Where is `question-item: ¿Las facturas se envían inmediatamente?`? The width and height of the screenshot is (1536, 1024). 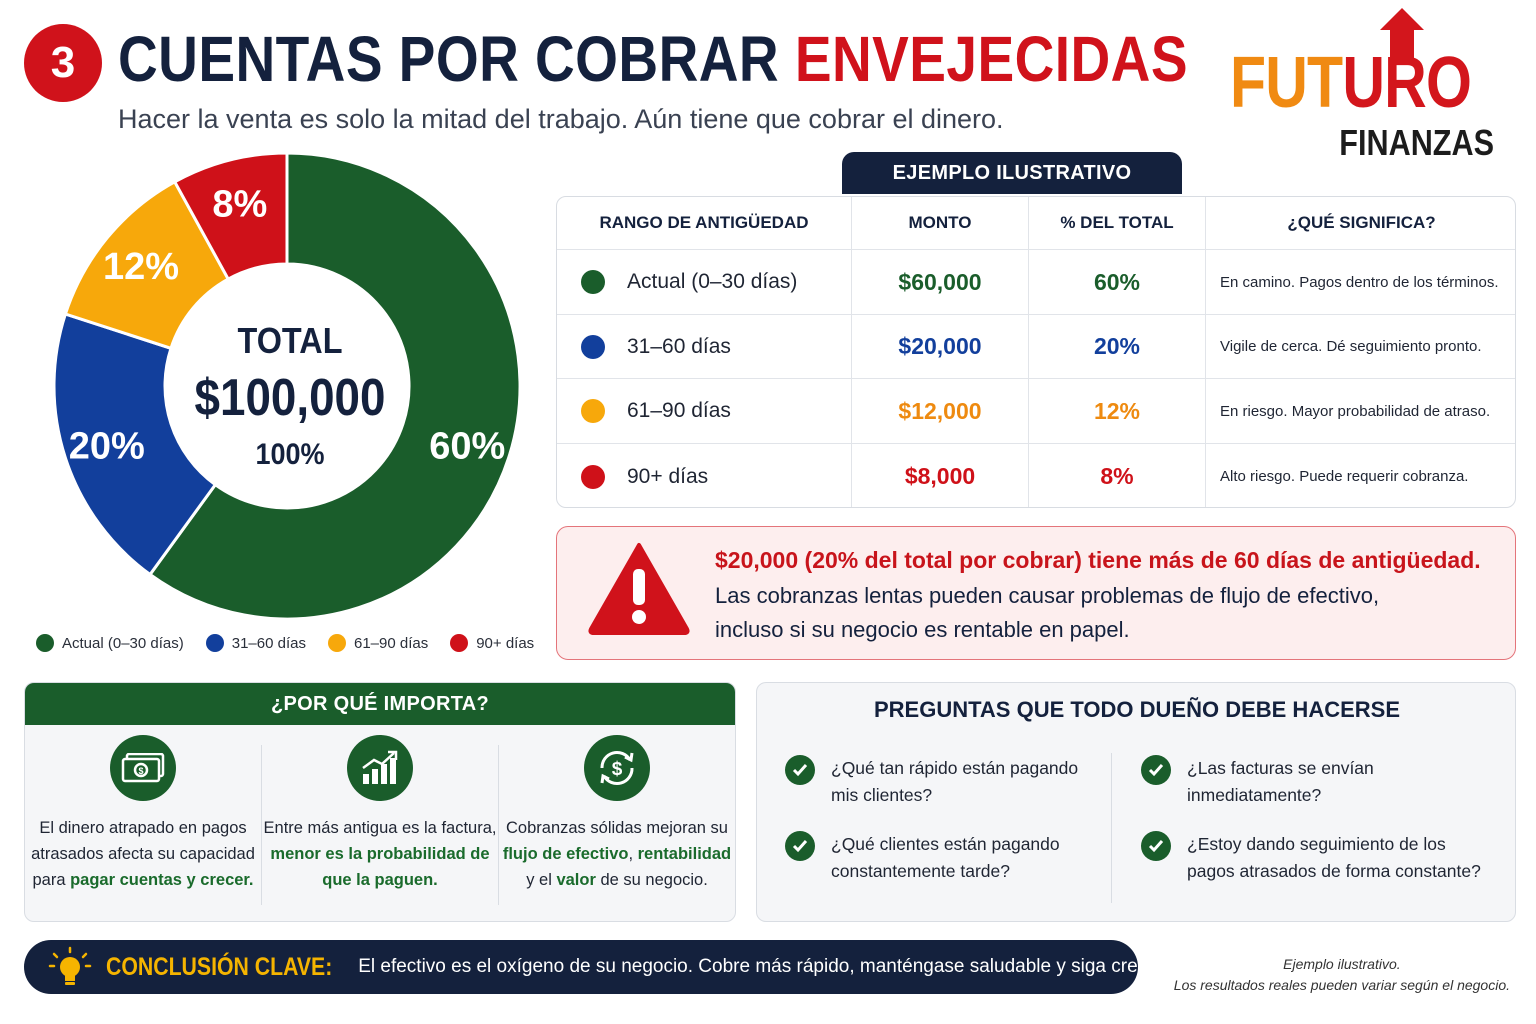 question-item: ¿Las facturas se envían inmediatamente? is located at coordinates (1306, 782).